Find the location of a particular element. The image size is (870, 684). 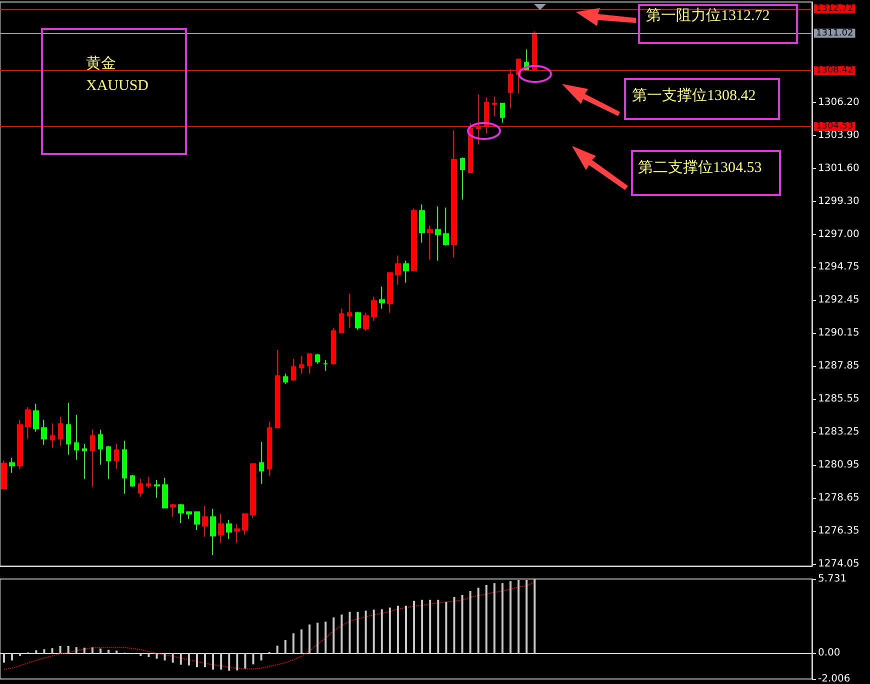

y-tick-label: 1278.65 is located at coordinates (839, 498).